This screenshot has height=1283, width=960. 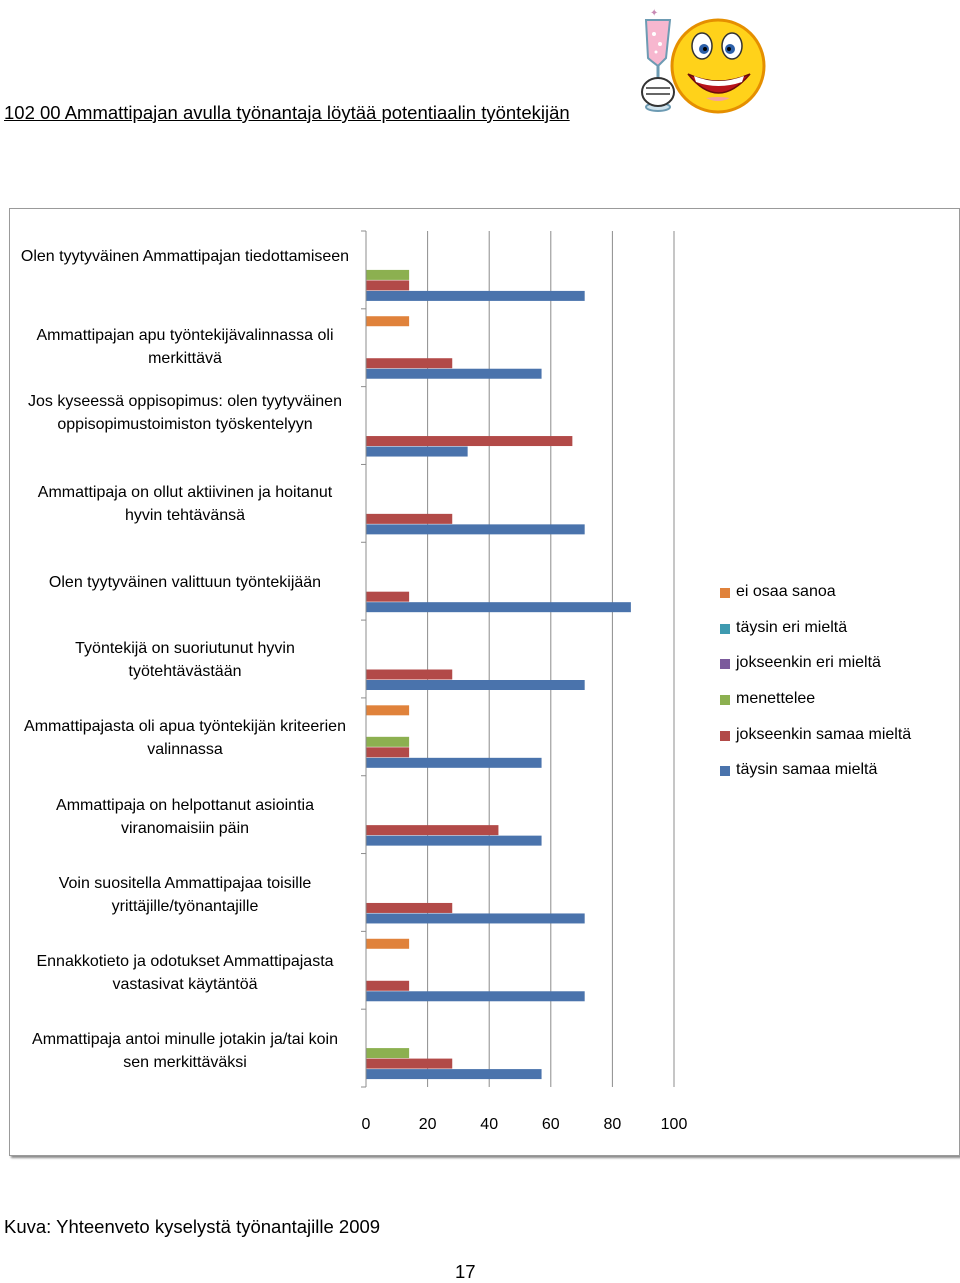 What do you see at coordinates (807, 770) in the screenshot?
I see `legend-label: täysin samaa mieltä` at bounding box center [807, 770].